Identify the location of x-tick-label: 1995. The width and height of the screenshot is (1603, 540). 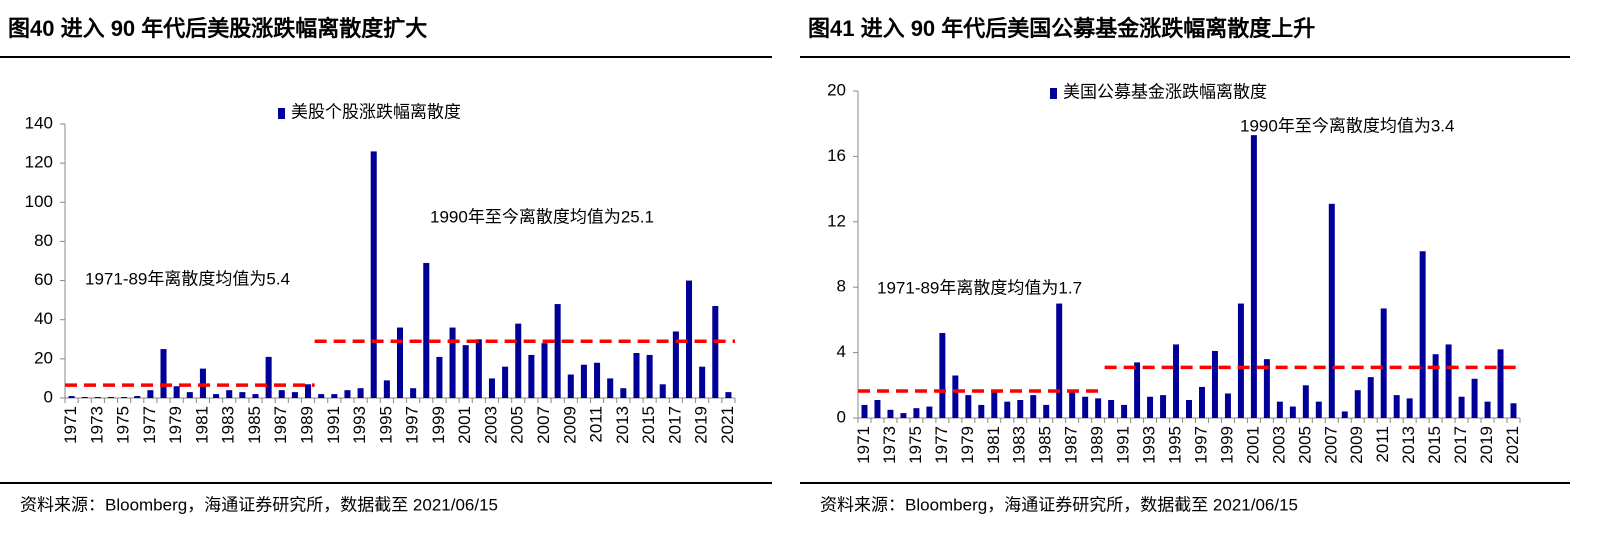
(385, 425).